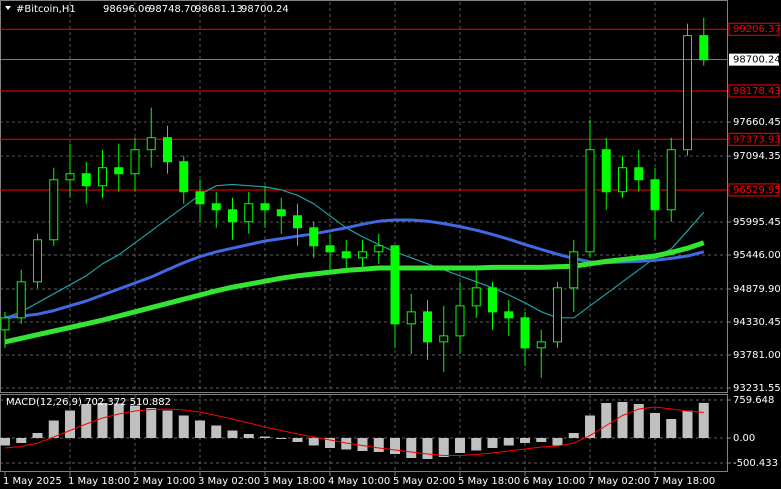 This screenshot has width=781, height=489. What do you see at coordinates (757, 29) in the screenshot?
I see `level-label: 99206.37` at bounding box center [757, 29].